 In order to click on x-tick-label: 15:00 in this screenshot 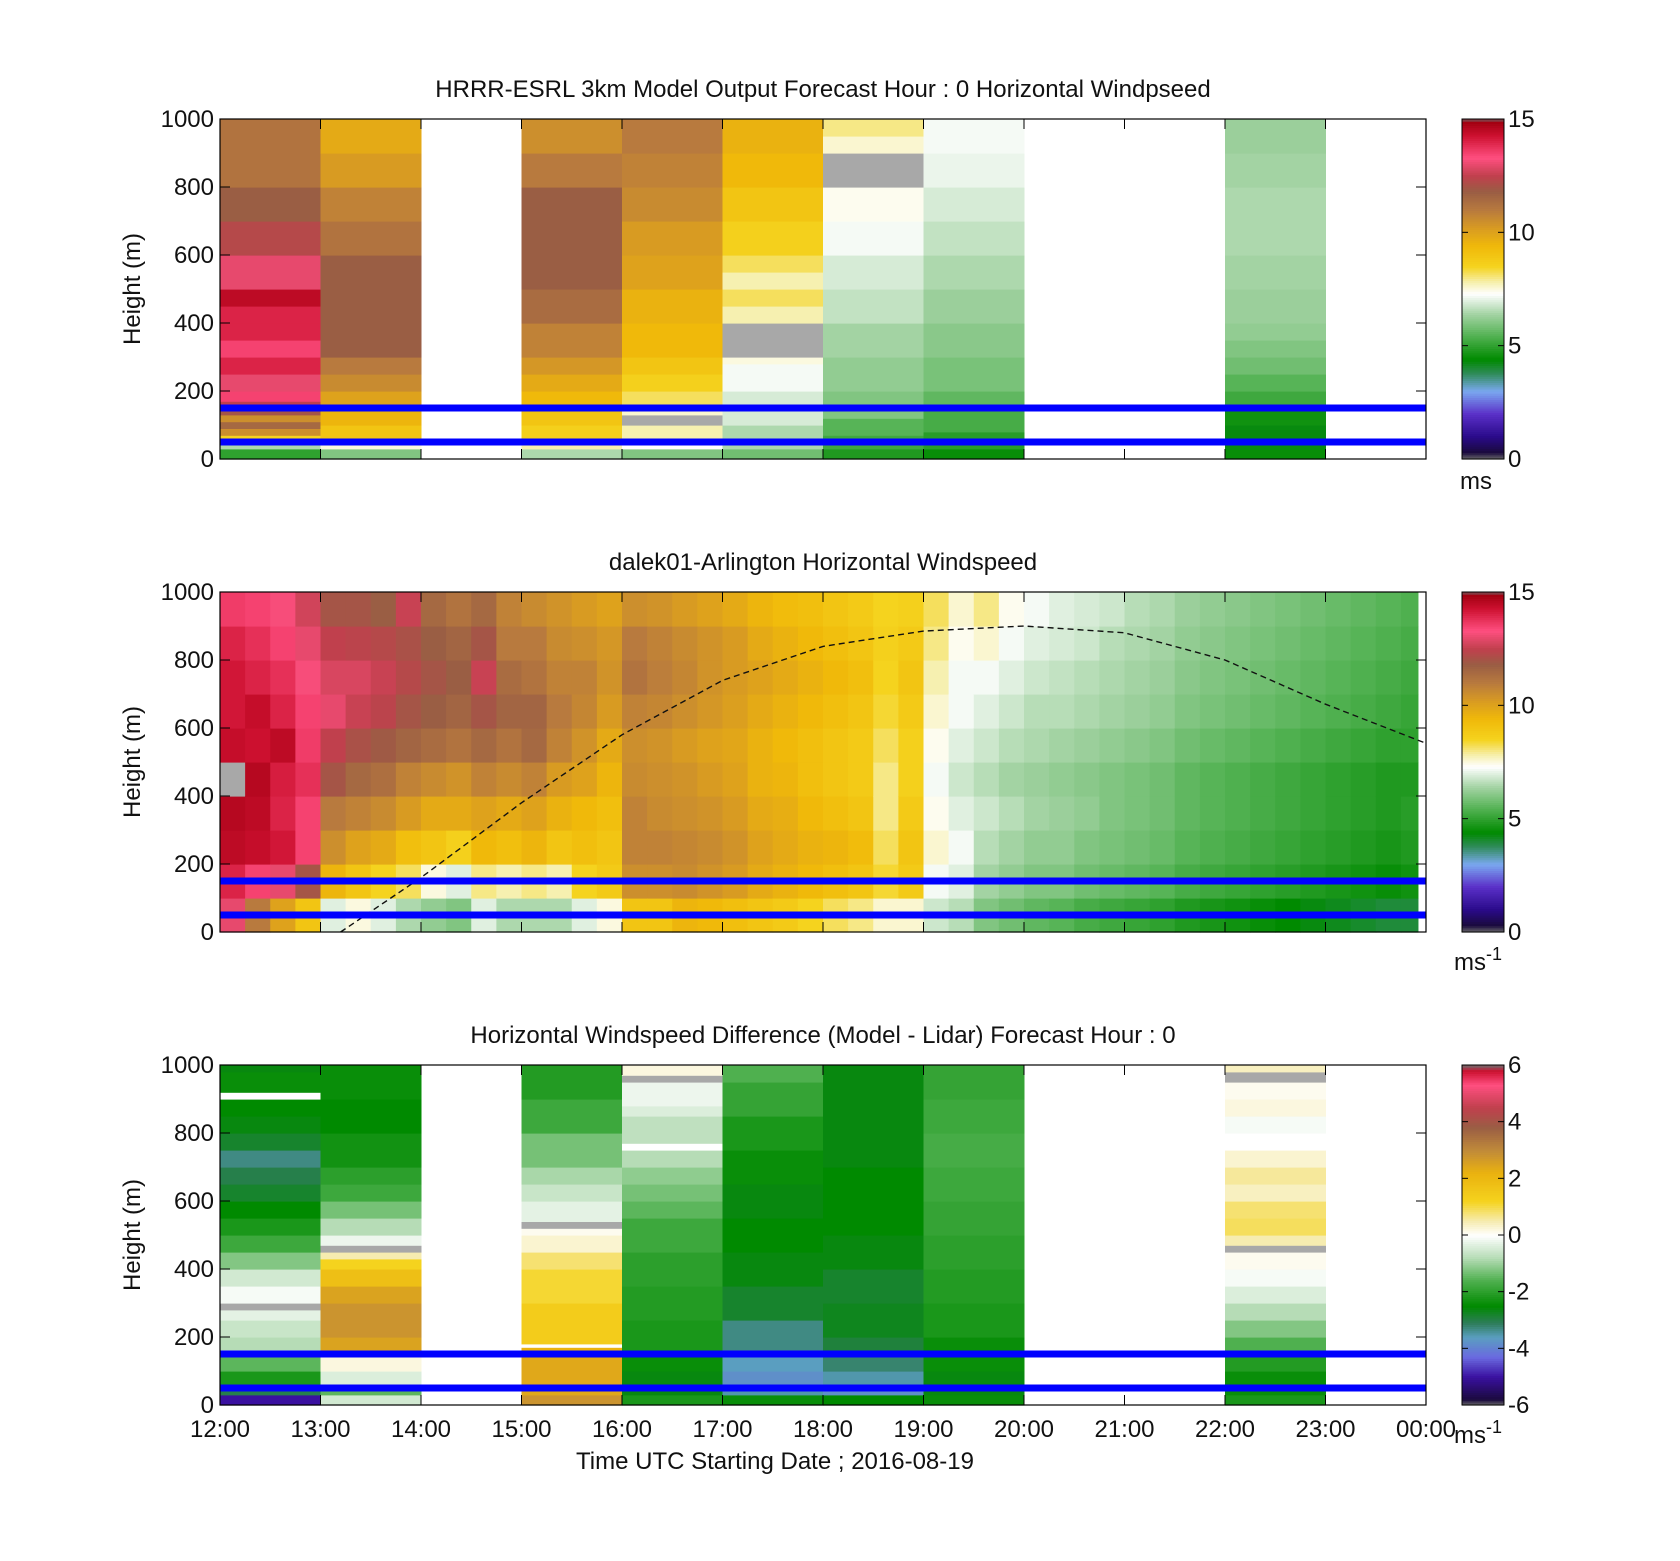, I will do `click(521, 1429)`.